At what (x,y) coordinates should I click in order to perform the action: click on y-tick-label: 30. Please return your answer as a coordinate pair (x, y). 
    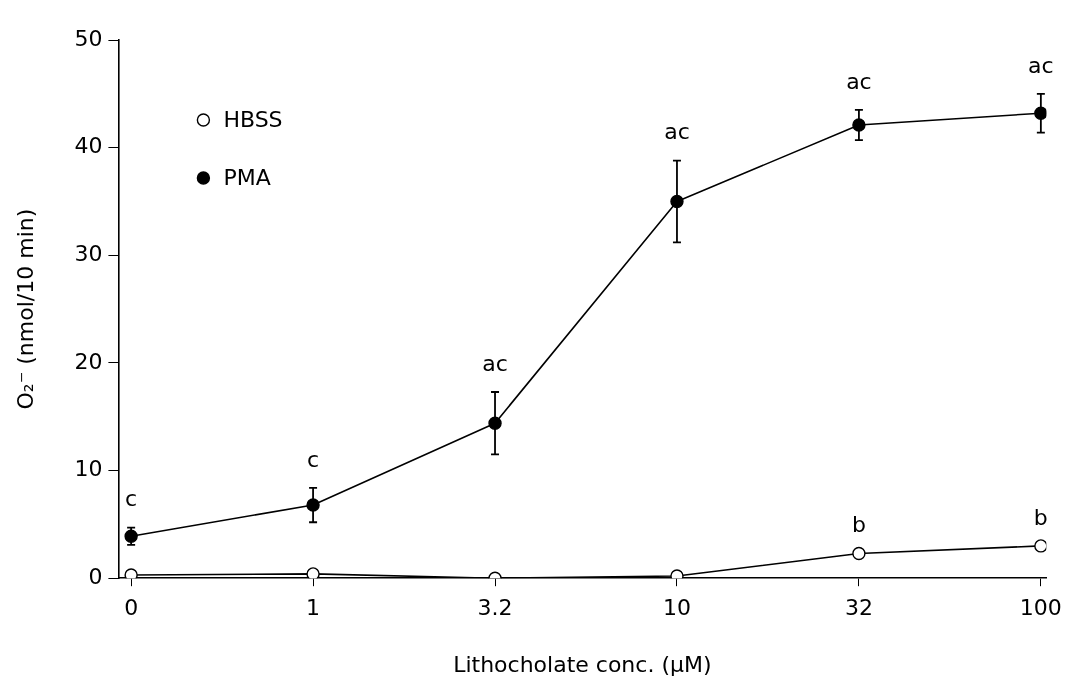
    Looking at the image, I should click on (88, 253).